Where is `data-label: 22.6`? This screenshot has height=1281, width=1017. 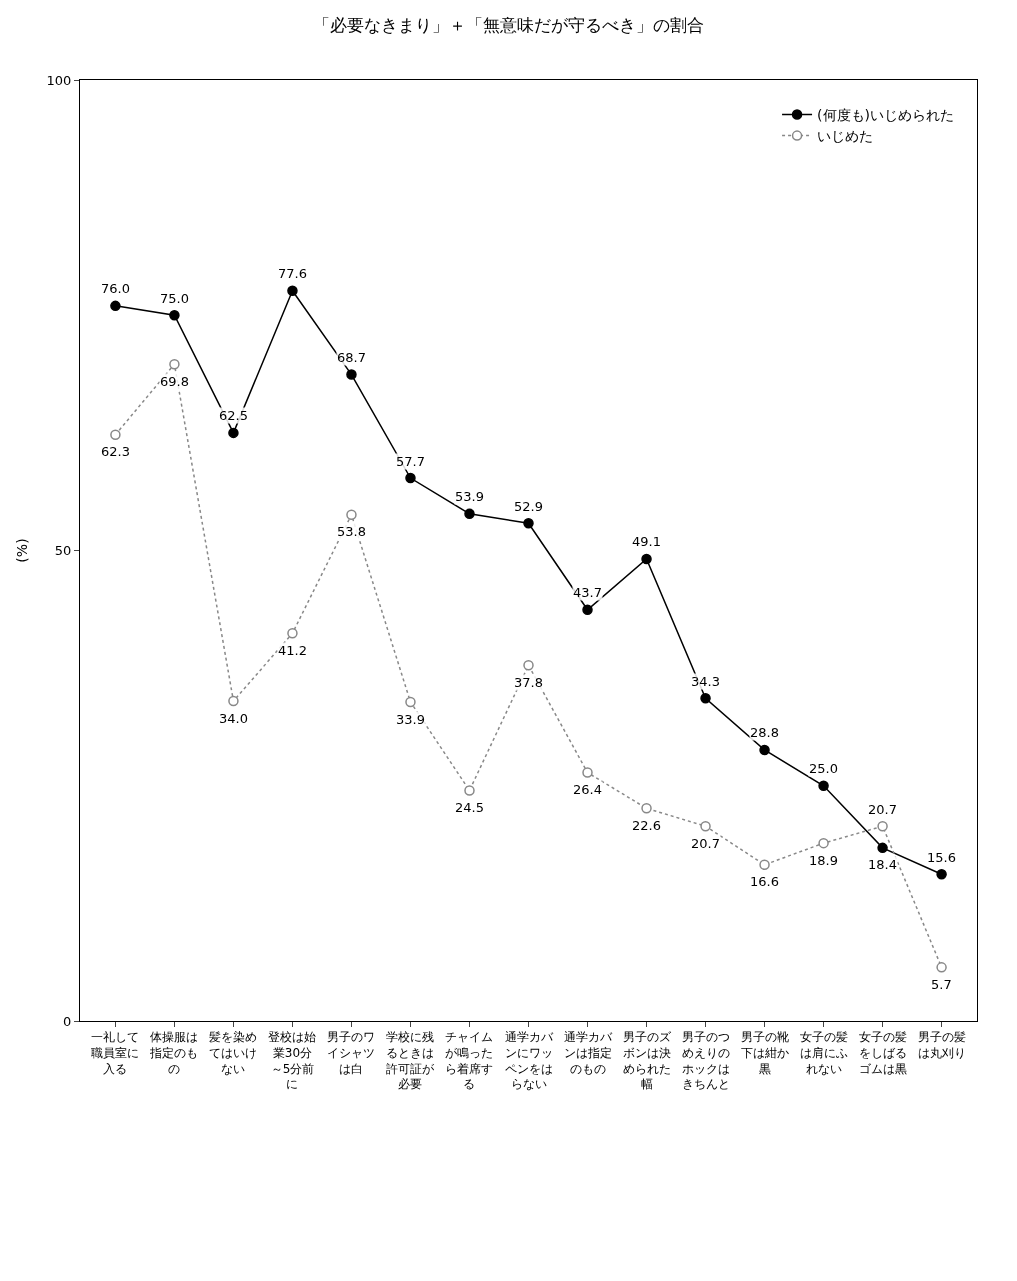
data-label: 22.6 is located at coordinates (646, 825).